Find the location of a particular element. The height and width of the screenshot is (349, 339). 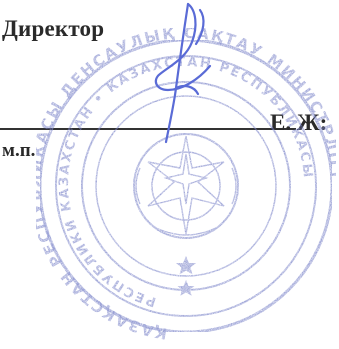

signatory-name: Е. Ж: is located at coordinates (299, 122).